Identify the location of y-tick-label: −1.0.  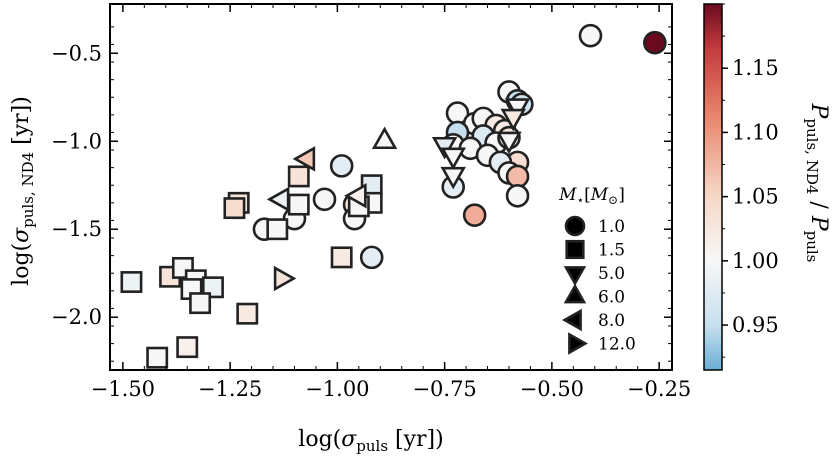
(76, 141).